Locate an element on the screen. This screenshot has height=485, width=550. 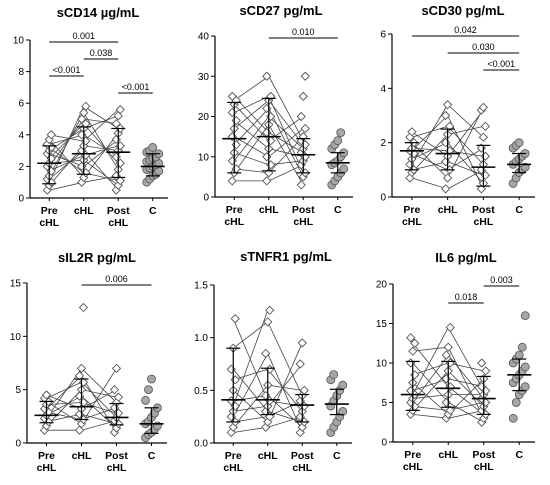
panel-title: sCD27 pg/mL is located at coordinates (280, 10).